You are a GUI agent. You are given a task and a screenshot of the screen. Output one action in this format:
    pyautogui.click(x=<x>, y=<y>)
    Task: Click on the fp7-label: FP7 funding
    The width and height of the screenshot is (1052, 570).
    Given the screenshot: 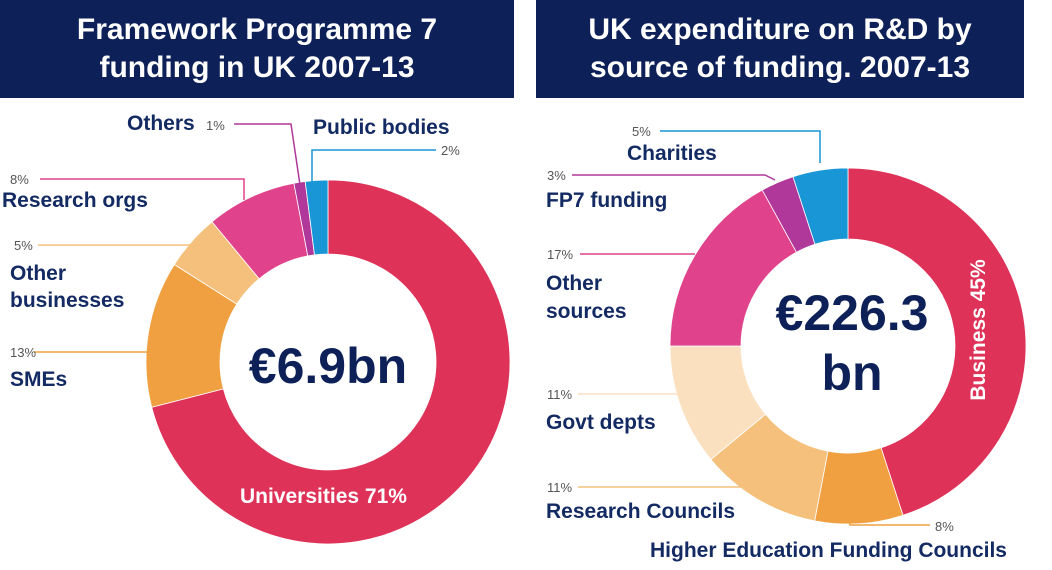 What is the action you would take?
    pyautogui.click(x=606, y=200)
    